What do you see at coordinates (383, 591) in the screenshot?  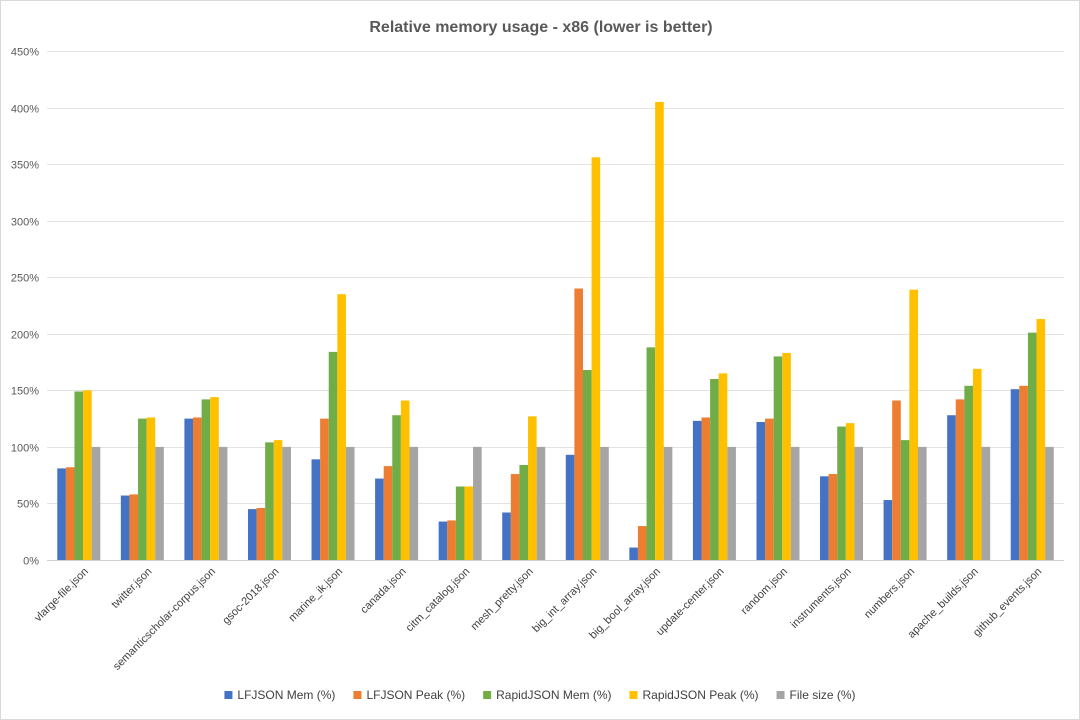 I see `x-tick-label: canada.json` at bounding box center [383, 591].